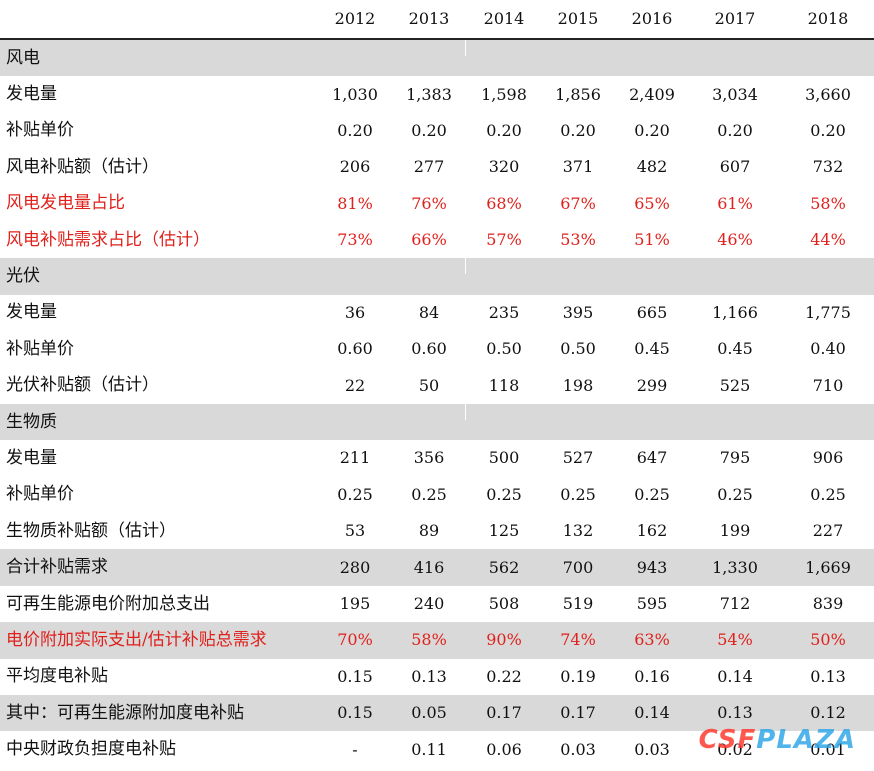 The height and width of the screenshot is (771, 874). I want to click on table-cell: 3,034, so click(735, 94).